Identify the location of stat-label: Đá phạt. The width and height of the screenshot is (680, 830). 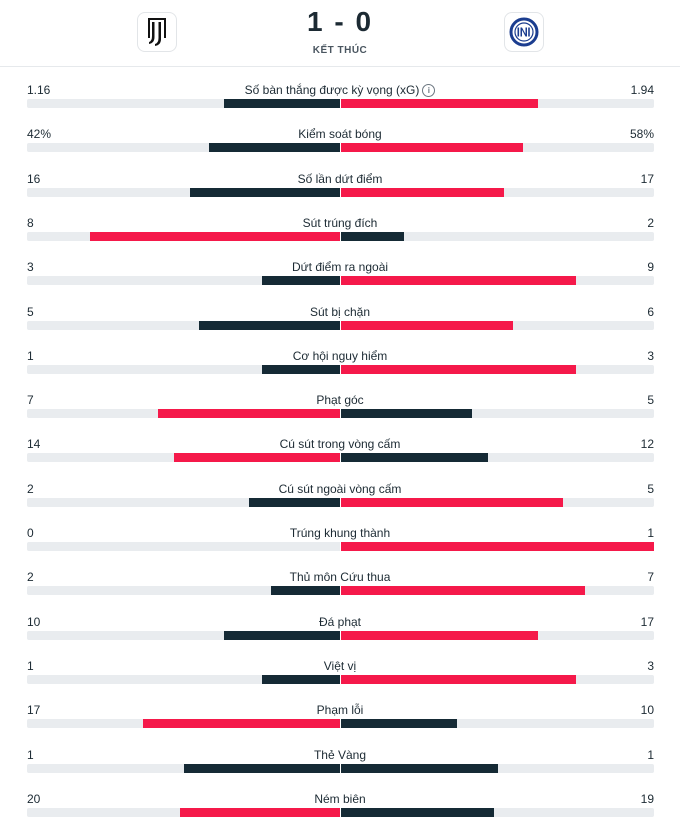
(340, 622).